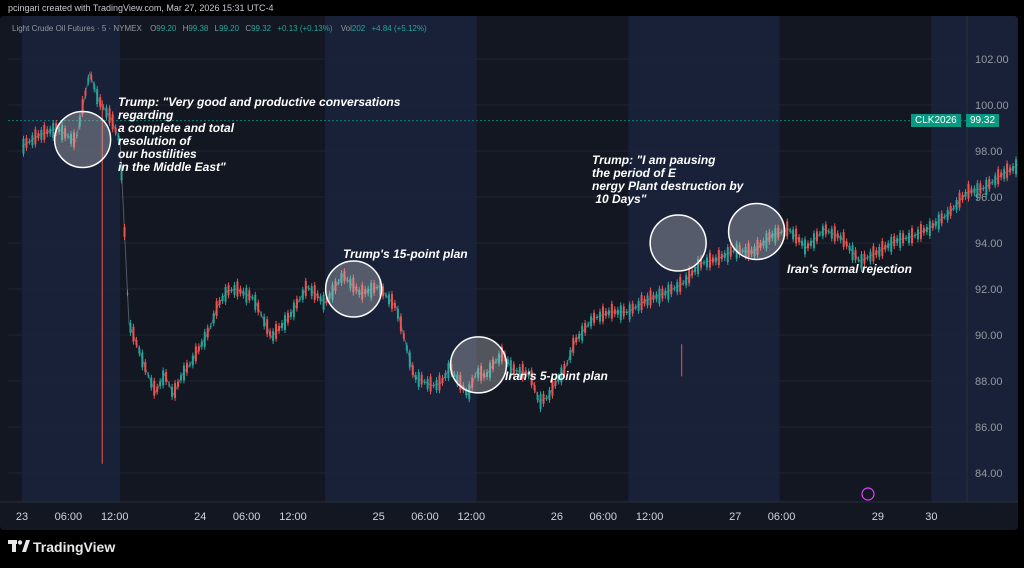 The image size is (1024, 568). What do you see at coordinates (200, 517) in the screenshot?
I see `x-tick-label: 24` at bounding box center [200, 517].